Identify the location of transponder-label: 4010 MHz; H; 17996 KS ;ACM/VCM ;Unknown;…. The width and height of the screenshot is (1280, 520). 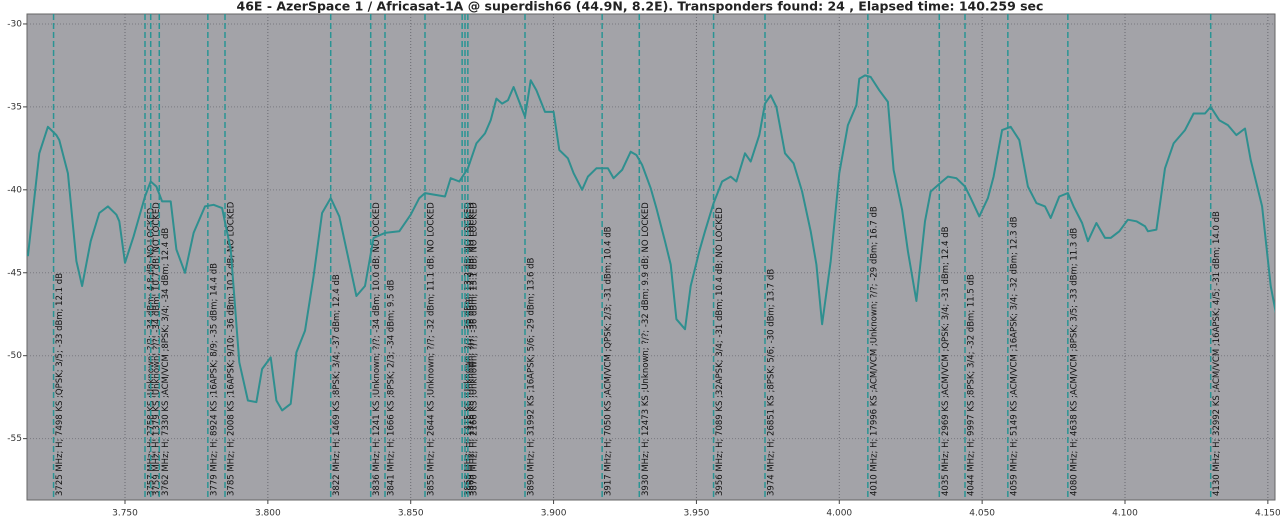
(874, 351).